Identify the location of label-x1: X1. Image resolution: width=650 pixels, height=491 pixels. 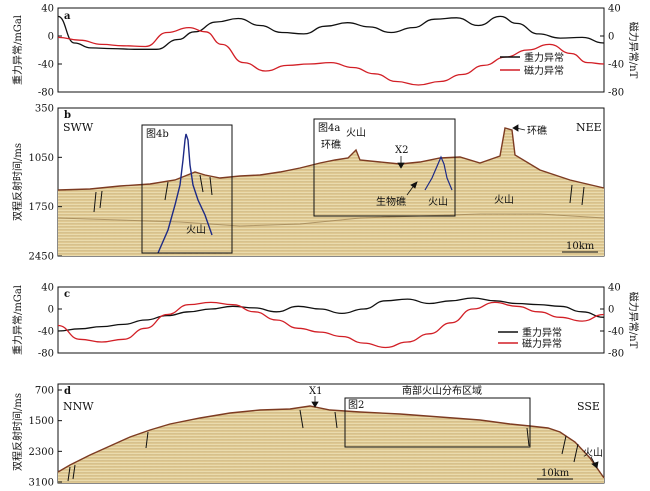
(315, 391).